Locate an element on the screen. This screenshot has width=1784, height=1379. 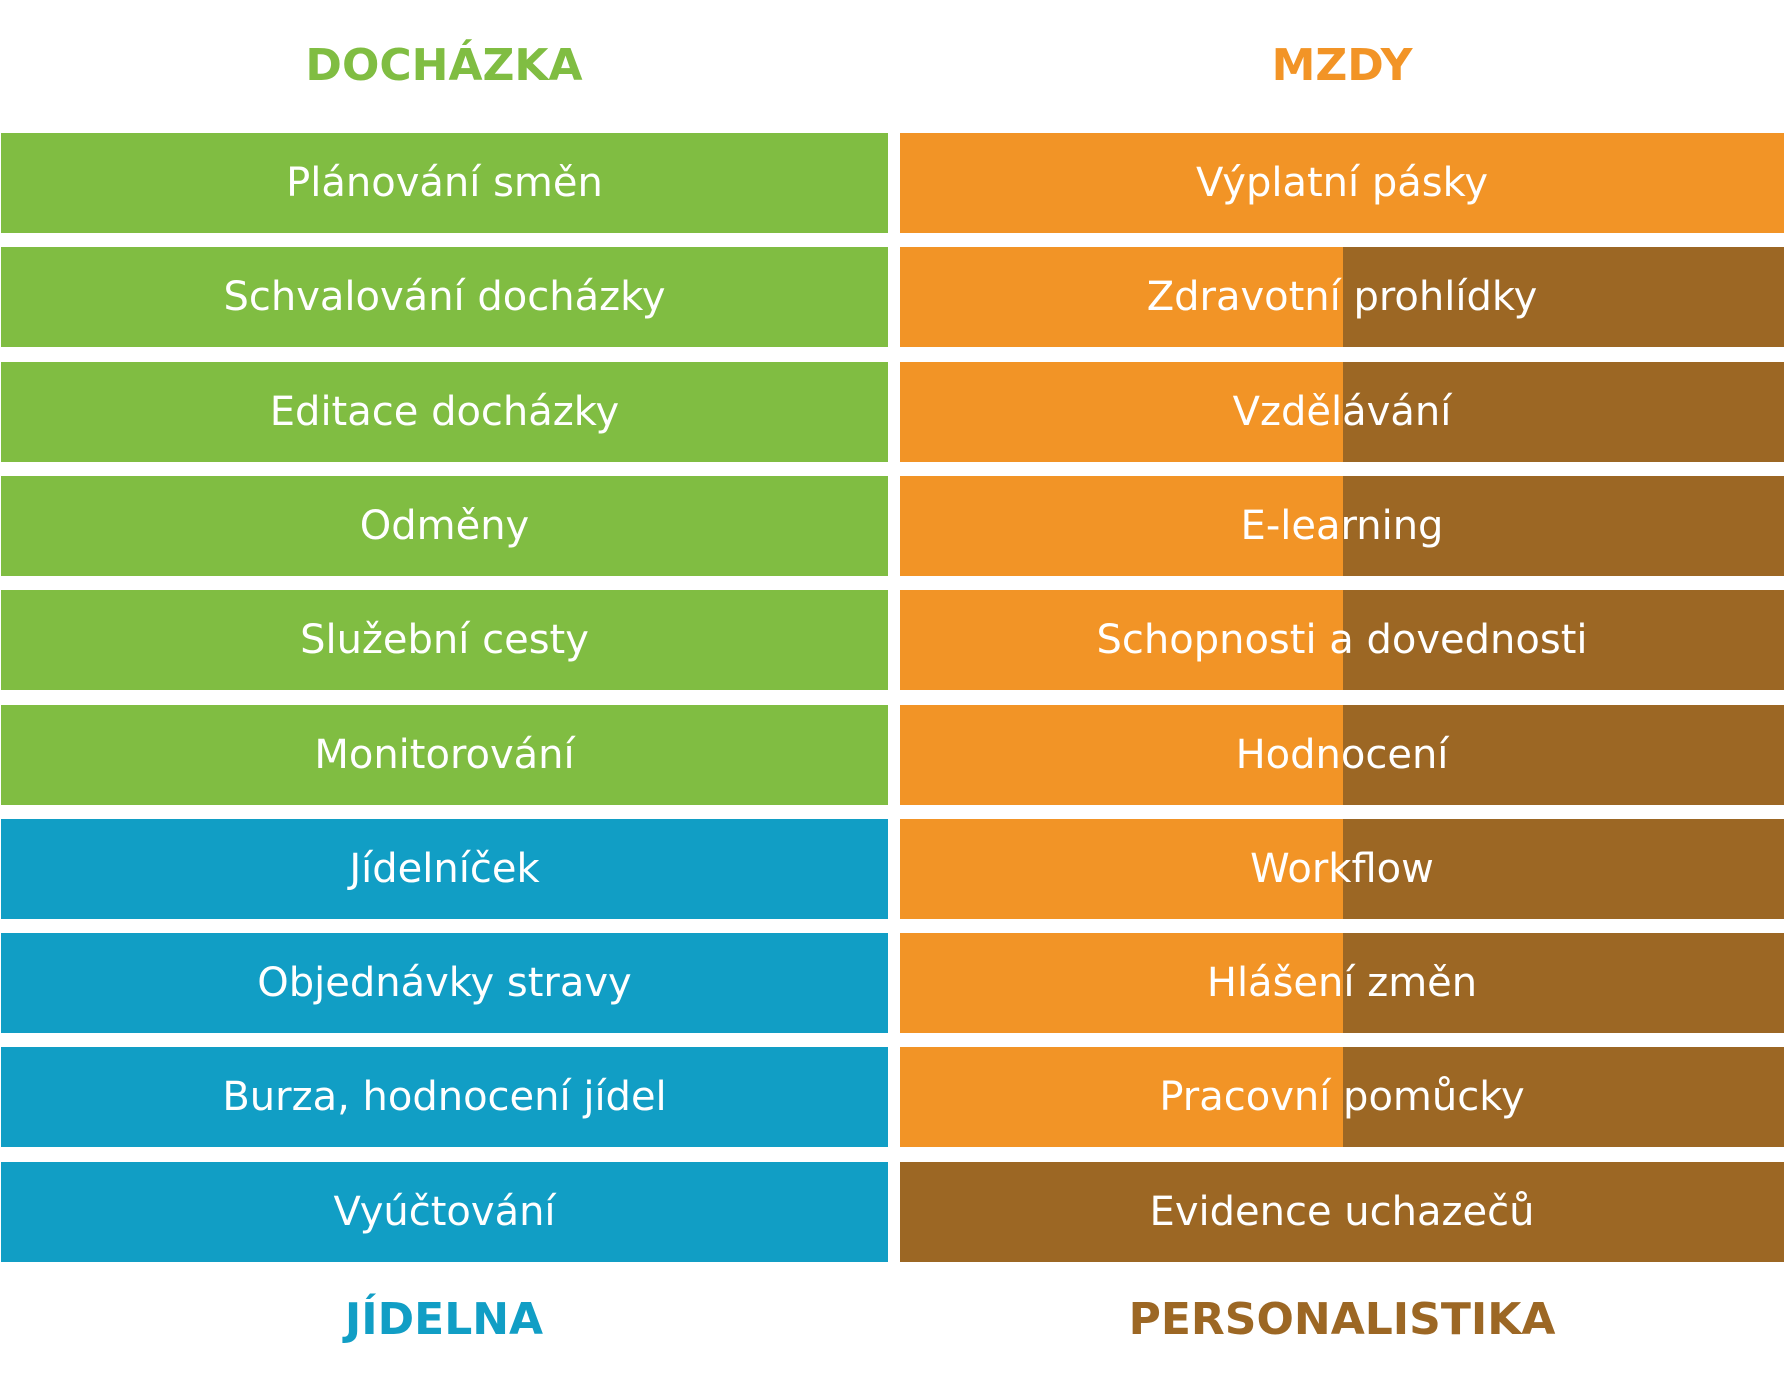
left-module-jidelna: Burza, hodnocení jídel is located at coordinates (444, 1097).